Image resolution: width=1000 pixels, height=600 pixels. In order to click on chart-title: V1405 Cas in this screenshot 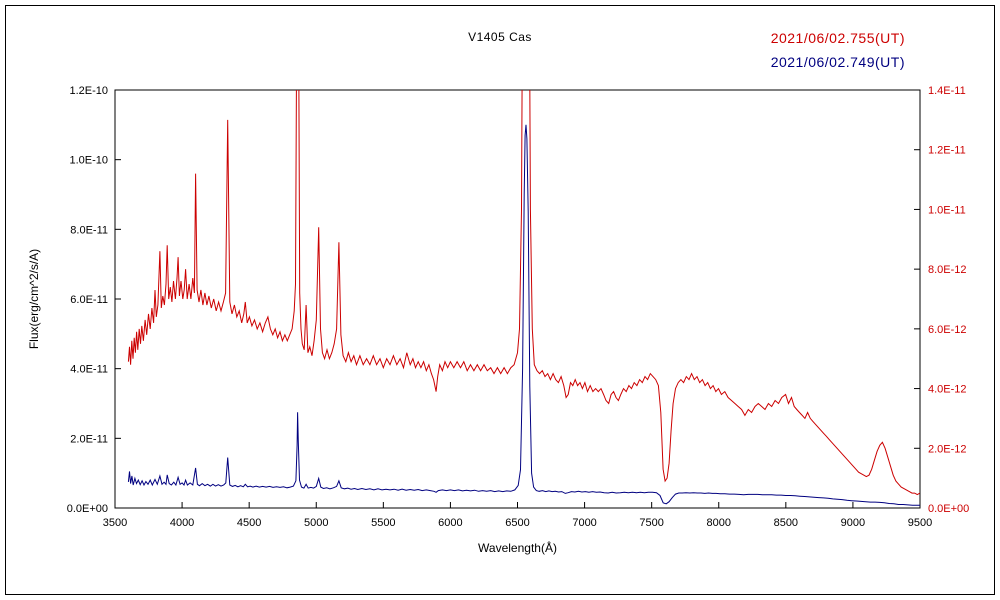, I will do `click(500, 37)`.